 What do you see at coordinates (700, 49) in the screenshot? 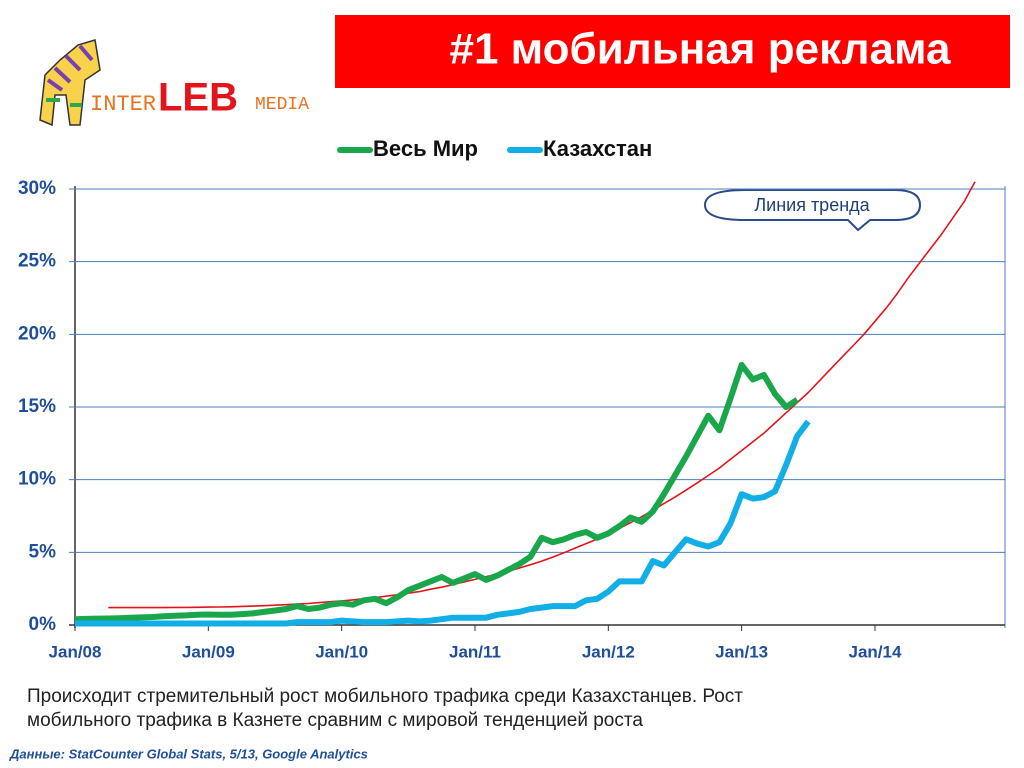
I see `slide-title: #1 мобильная реклама` at bounding box center [700, 49].